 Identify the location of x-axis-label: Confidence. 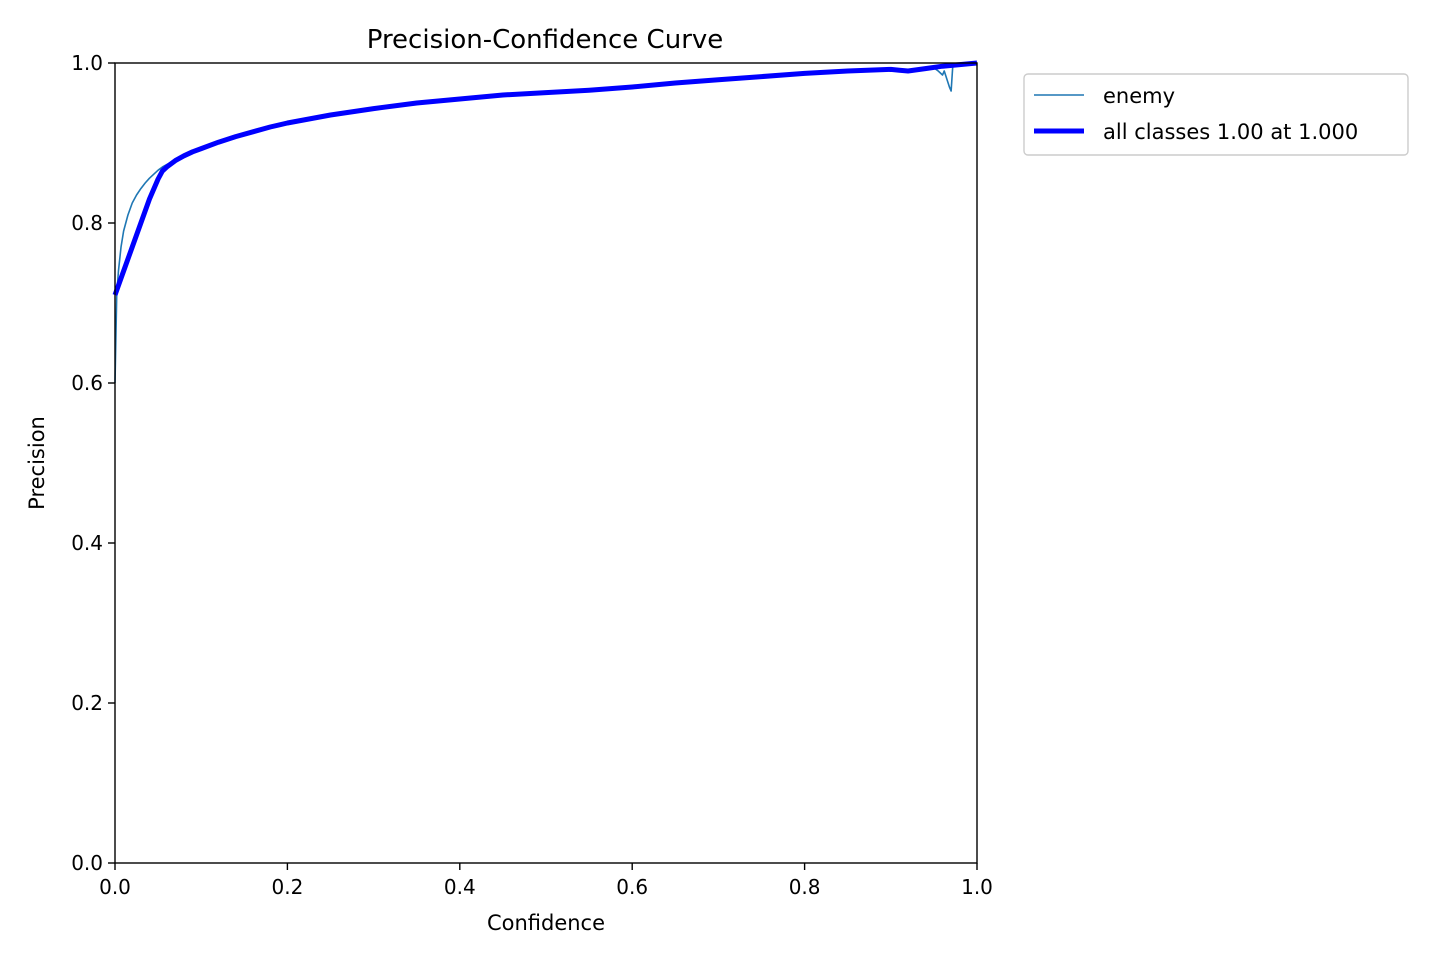
(546, 923).